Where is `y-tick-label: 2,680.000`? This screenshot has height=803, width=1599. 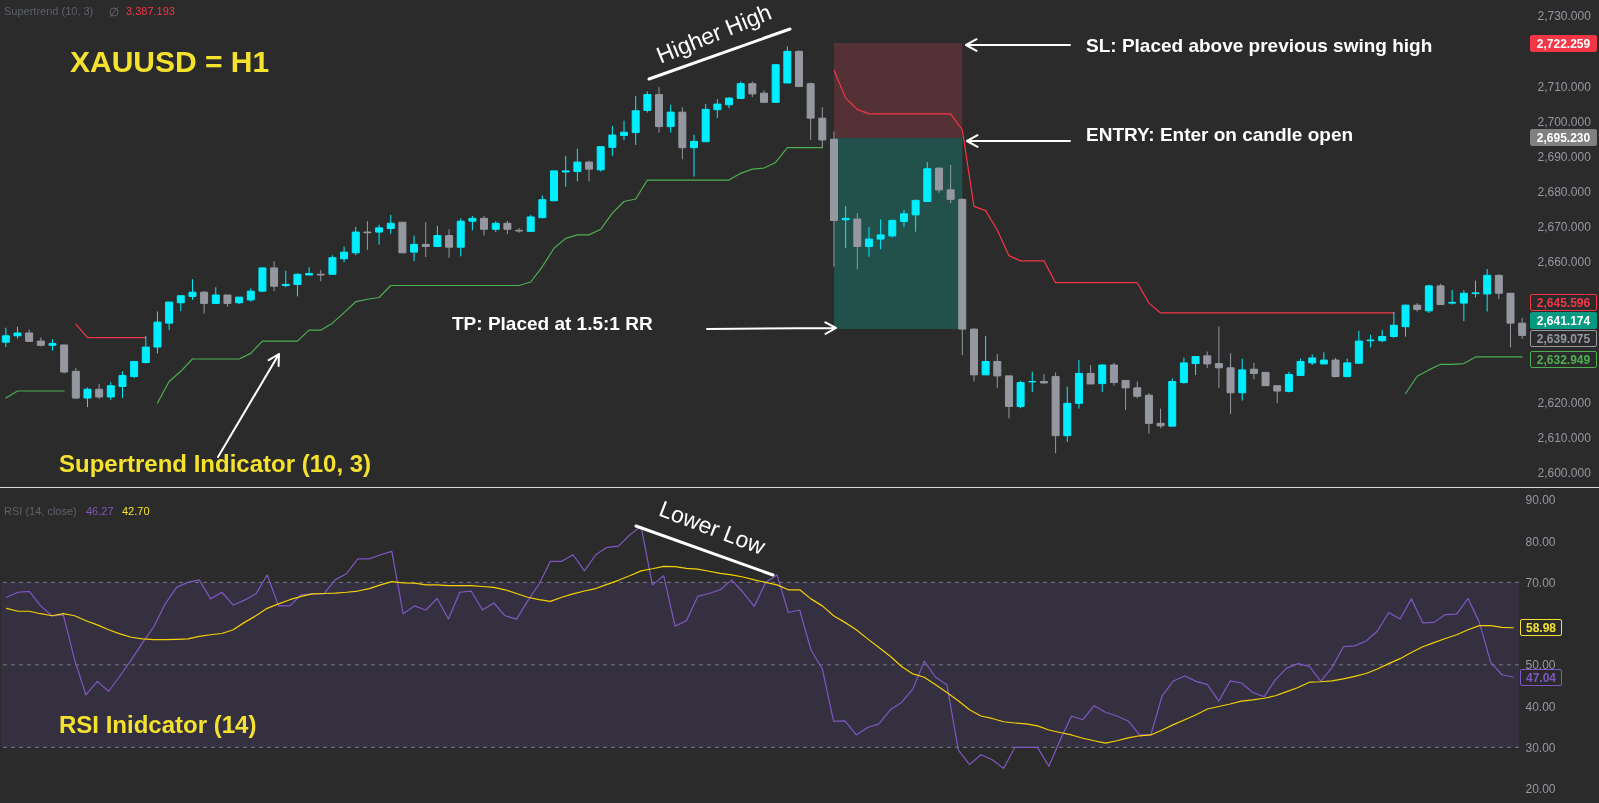 y-tick-label: 2,680.000 is located at coordinates (1564, 192).